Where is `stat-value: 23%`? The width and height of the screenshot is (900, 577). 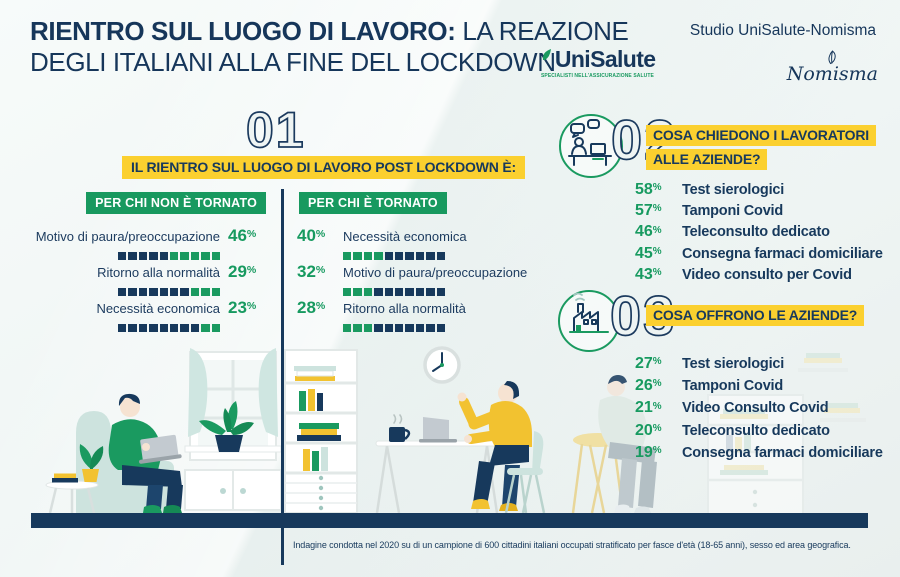
stat-value: 23% is located at coordinates (242, 307).